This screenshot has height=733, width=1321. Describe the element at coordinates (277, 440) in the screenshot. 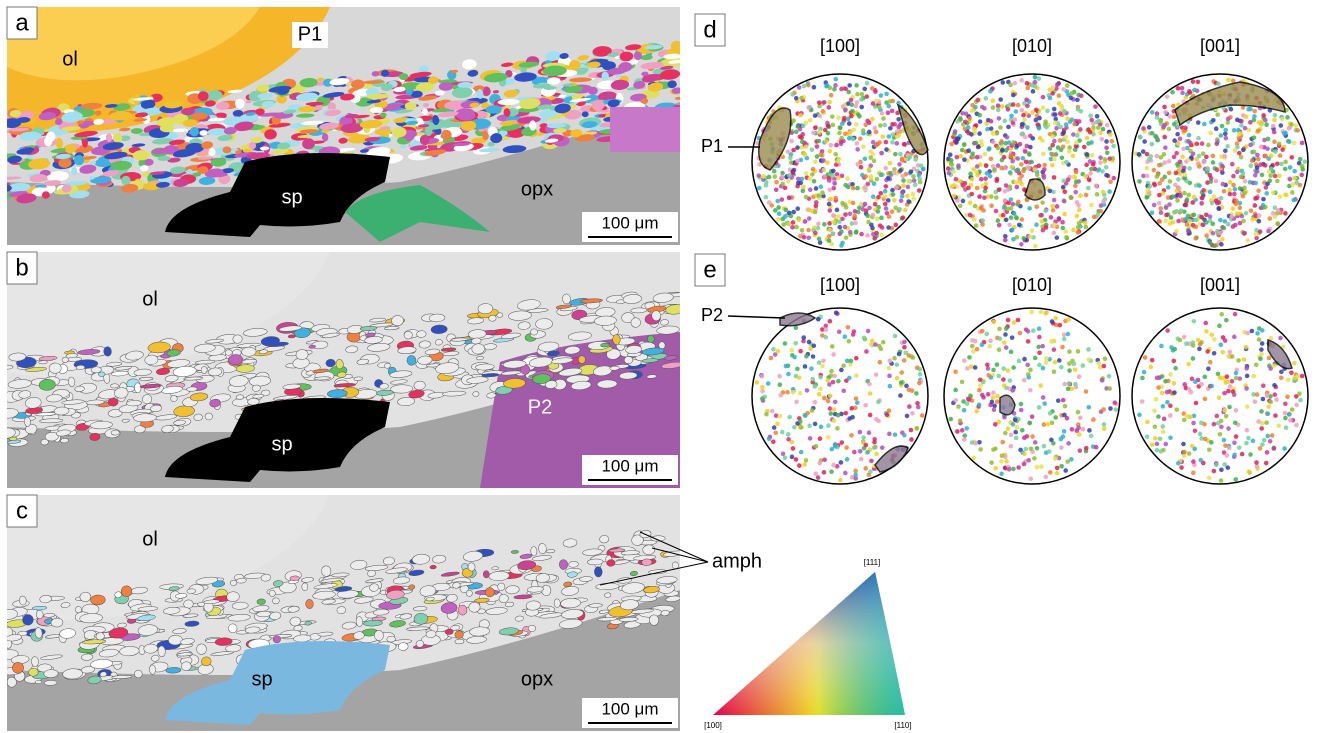

I see `spinel` at that location.